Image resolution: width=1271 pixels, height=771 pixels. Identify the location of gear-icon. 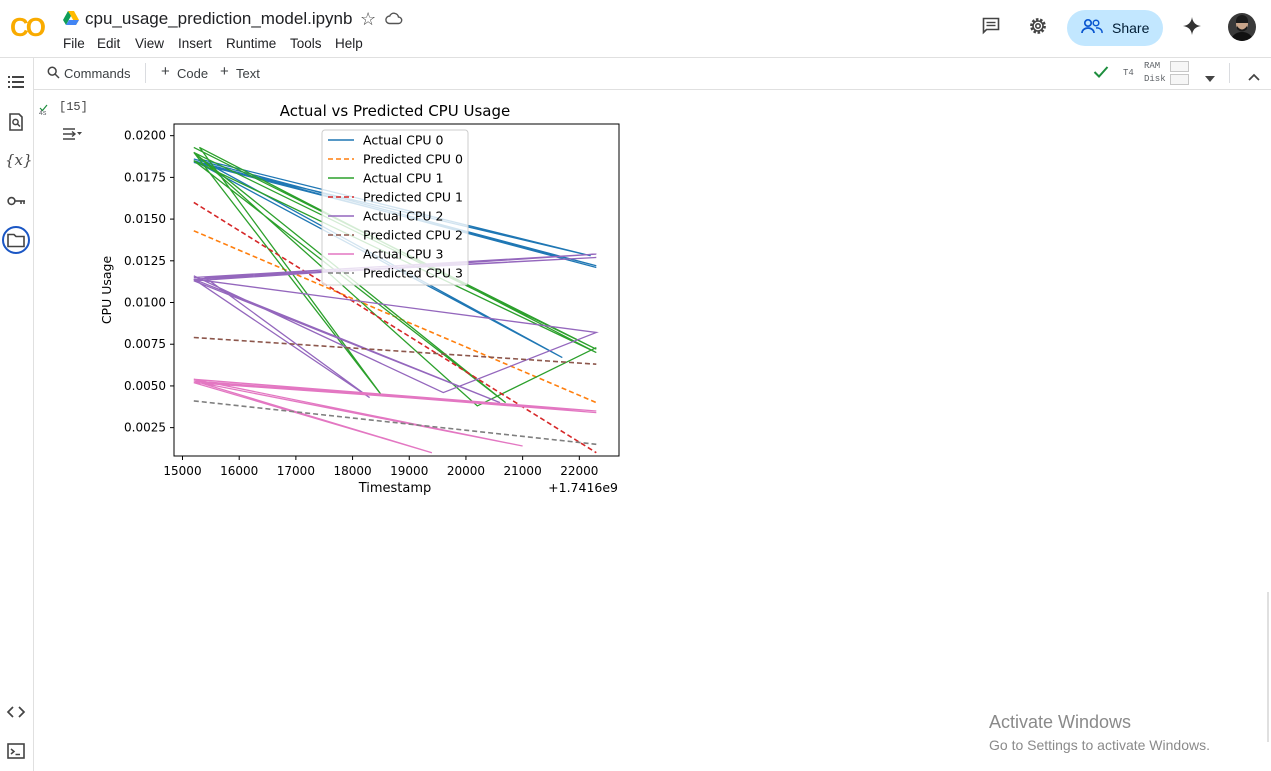
(1038, 28).